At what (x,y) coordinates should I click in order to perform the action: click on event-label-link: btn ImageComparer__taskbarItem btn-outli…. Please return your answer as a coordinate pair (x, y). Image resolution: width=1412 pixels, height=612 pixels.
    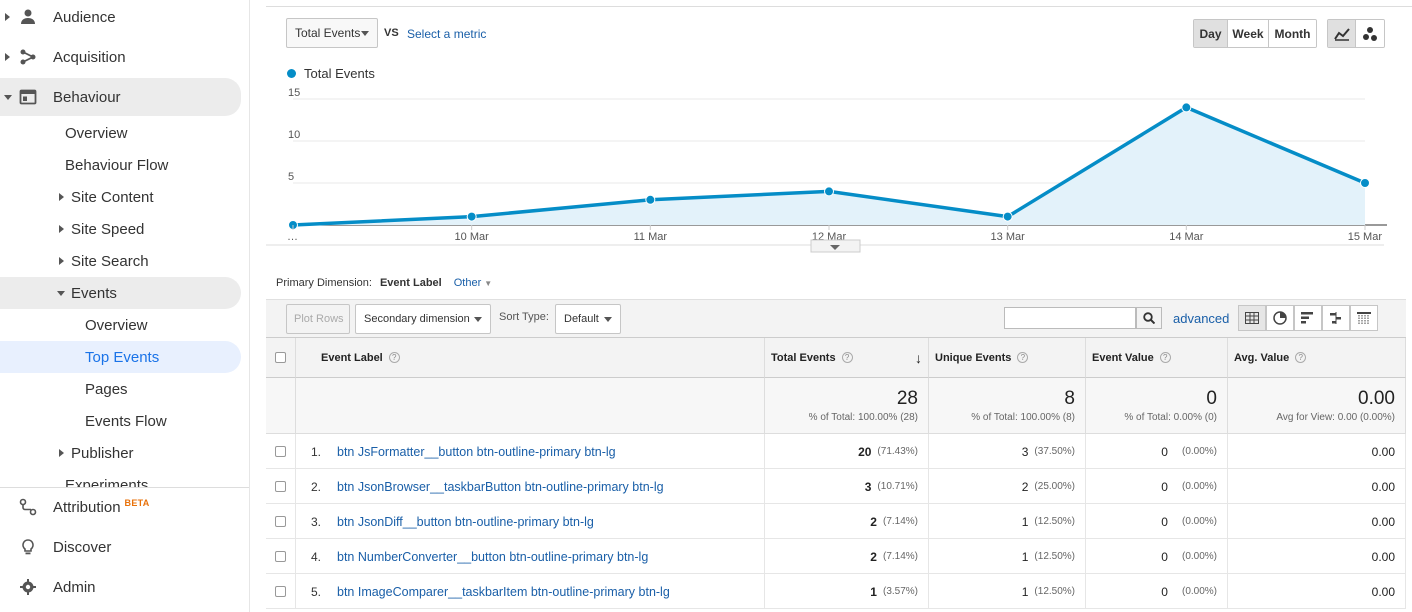
    Looking at the image, I should click on (503, 591).